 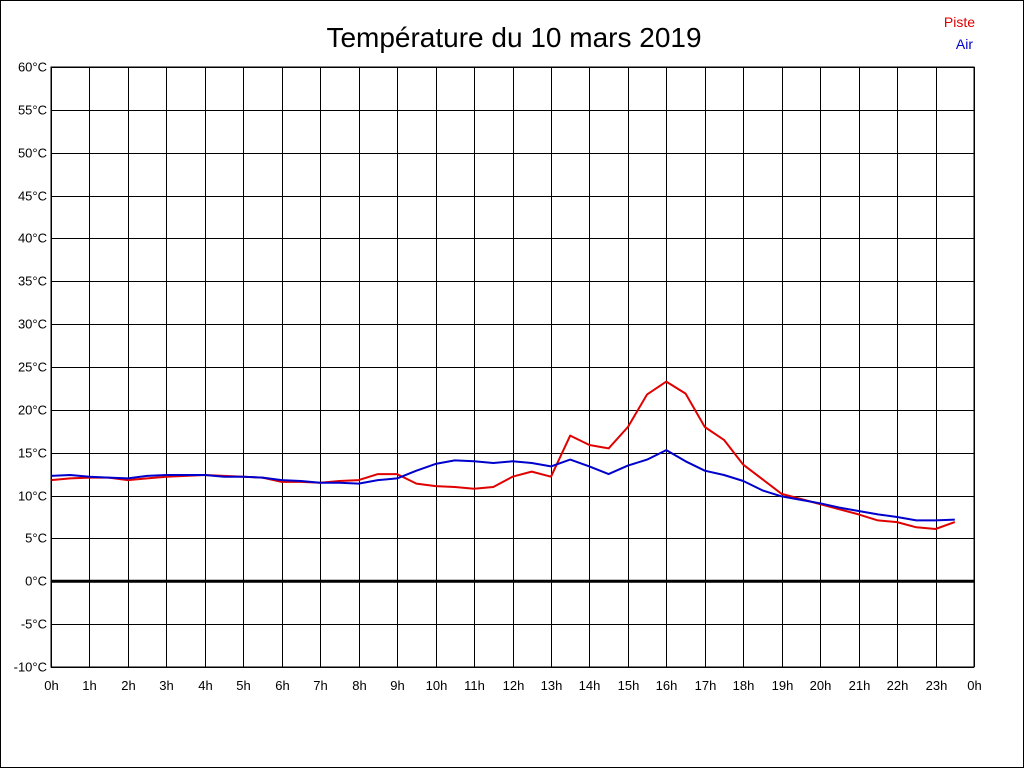 I want to click on x-tick-label: 9h, so click(x=397, y=685).